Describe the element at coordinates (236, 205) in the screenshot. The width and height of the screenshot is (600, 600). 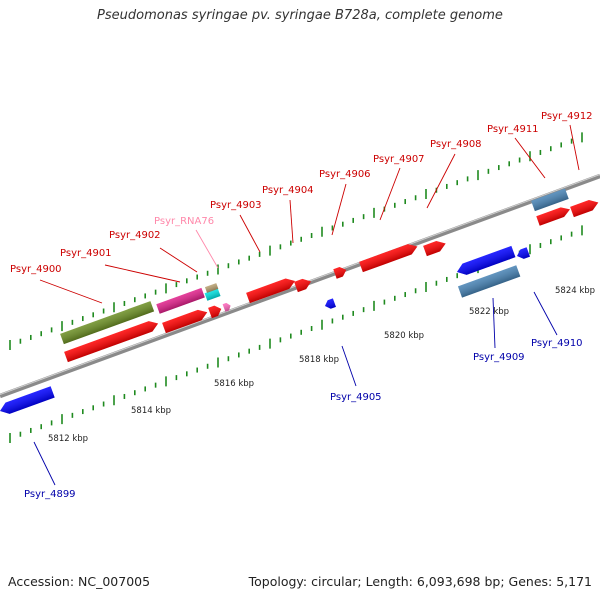
I see `gene-label-psyr-4903: Psyr_4903` at that location.